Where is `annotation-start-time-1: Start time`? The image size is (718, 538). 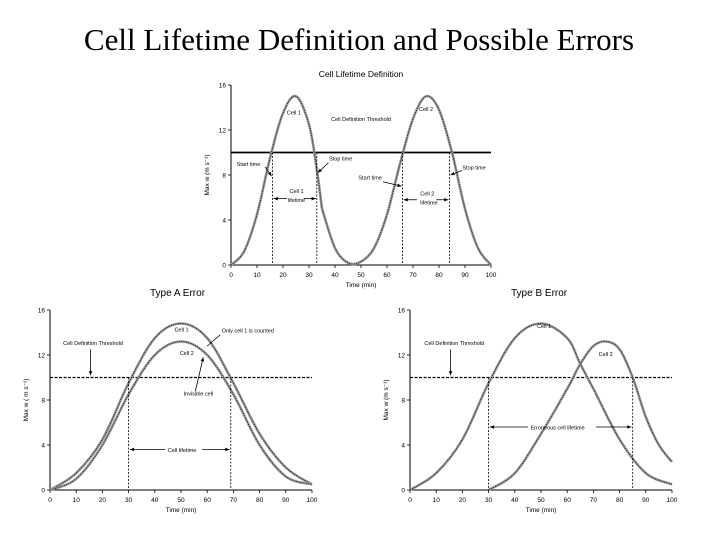
annotation-start-time-1: Start time is located at coordinates (249, 165).